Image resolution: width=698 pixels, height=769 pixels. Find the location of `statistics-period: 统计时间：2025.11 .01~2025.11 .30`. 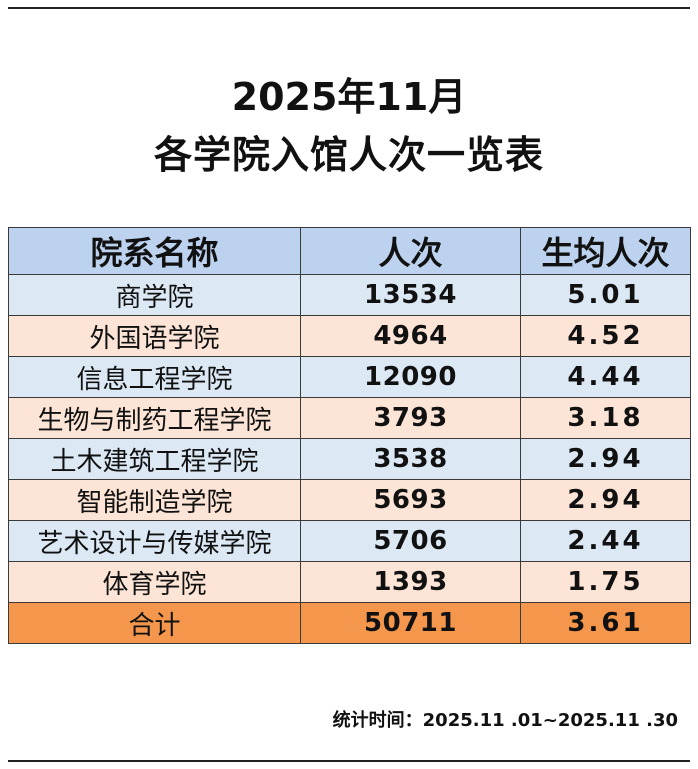

statistics-period: 统计时间：2025.11 .01~2025.11 .30 is located at coordinates (505, 720).